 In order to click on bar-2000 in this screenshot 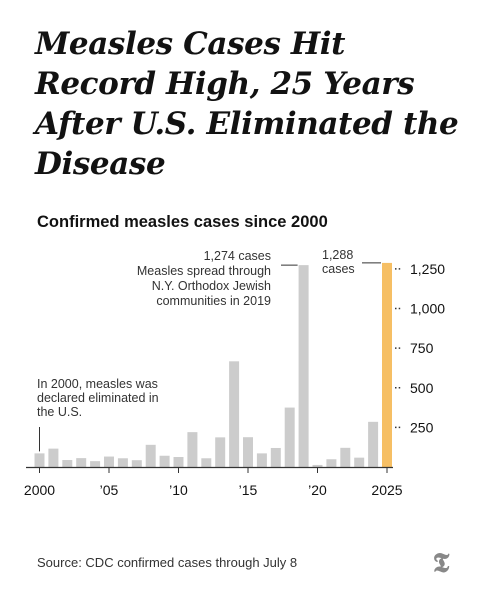, I will do `click(39, 460)`.